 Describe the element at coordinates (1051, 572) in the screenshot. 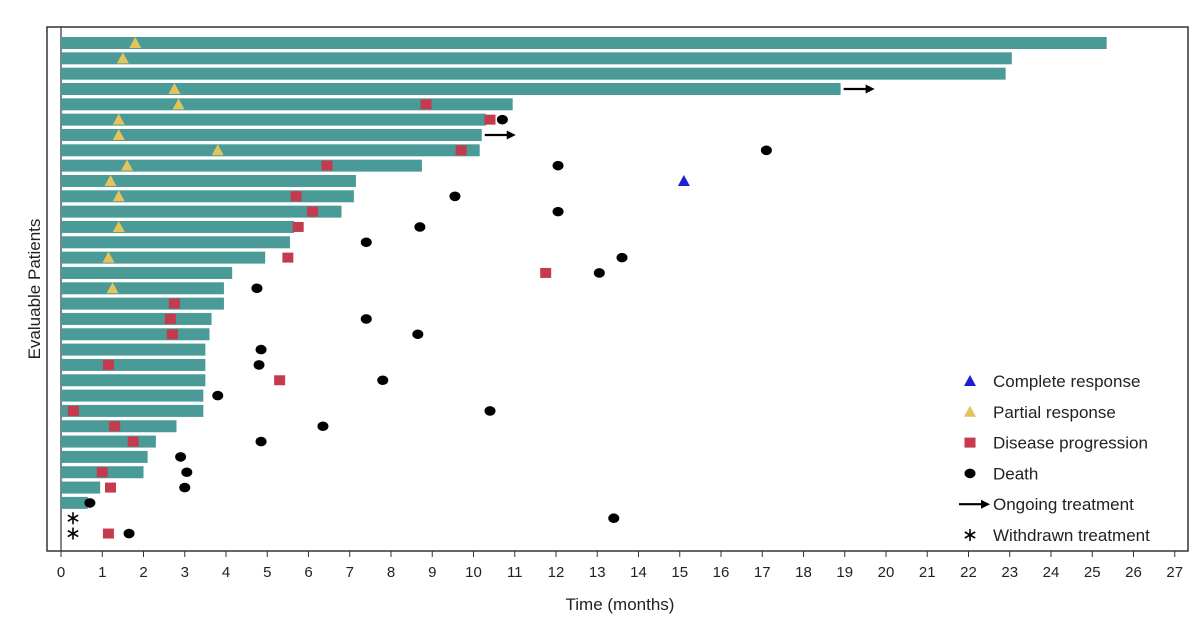

I see `x-tick-label: 24` at that location.